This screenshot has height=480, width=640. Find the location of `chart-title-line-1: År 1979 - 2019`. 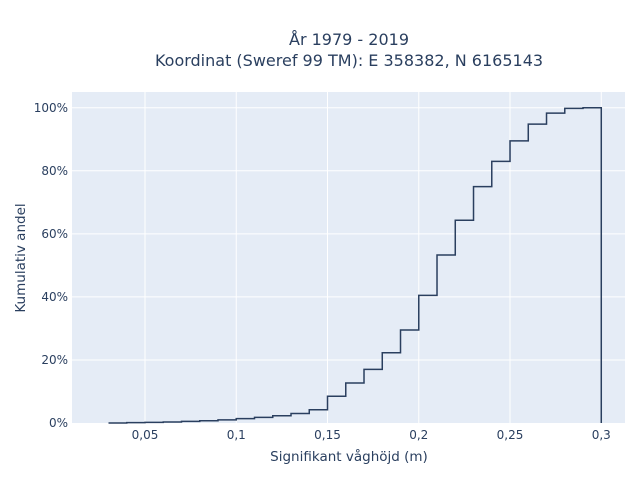

chart-title-line-1: År 1979 - 2019 is located at coordinates (349, 39).